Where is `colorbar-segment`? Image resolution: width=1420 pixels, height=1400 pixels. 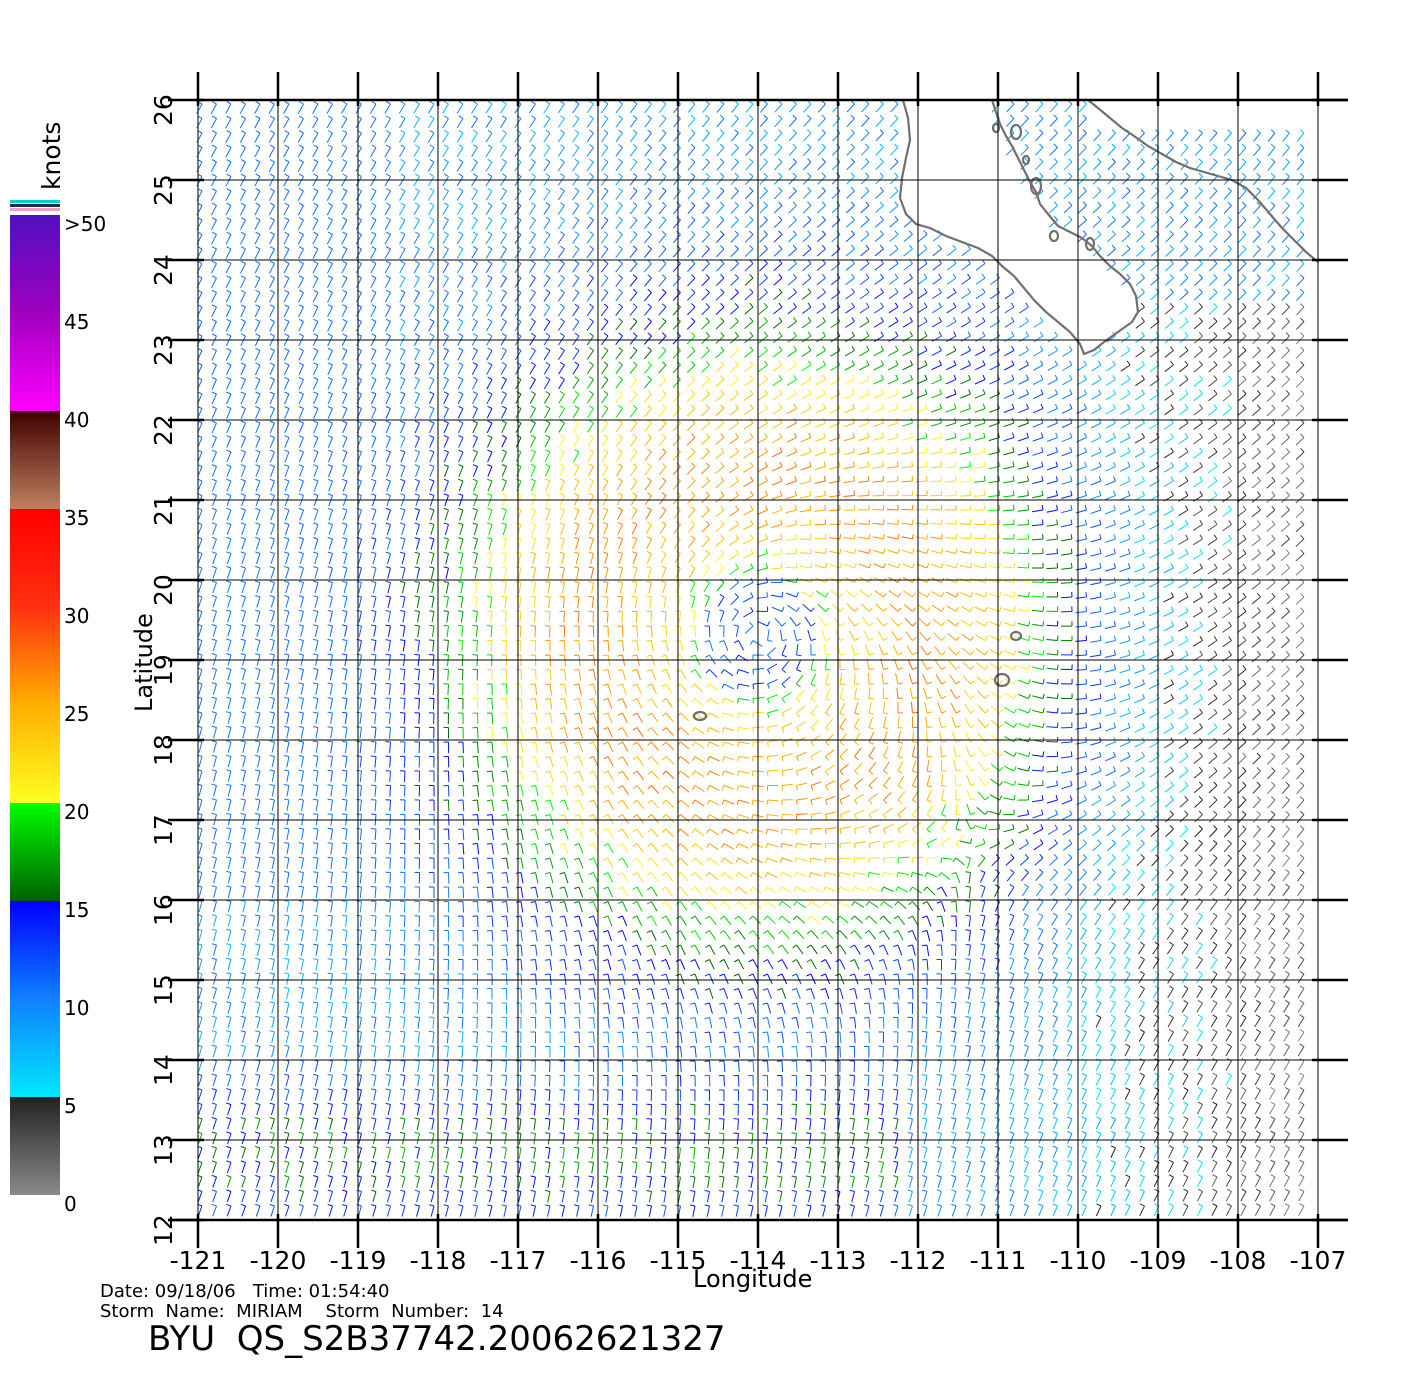 colorbar-segment is located at coordinates (35, 1048).